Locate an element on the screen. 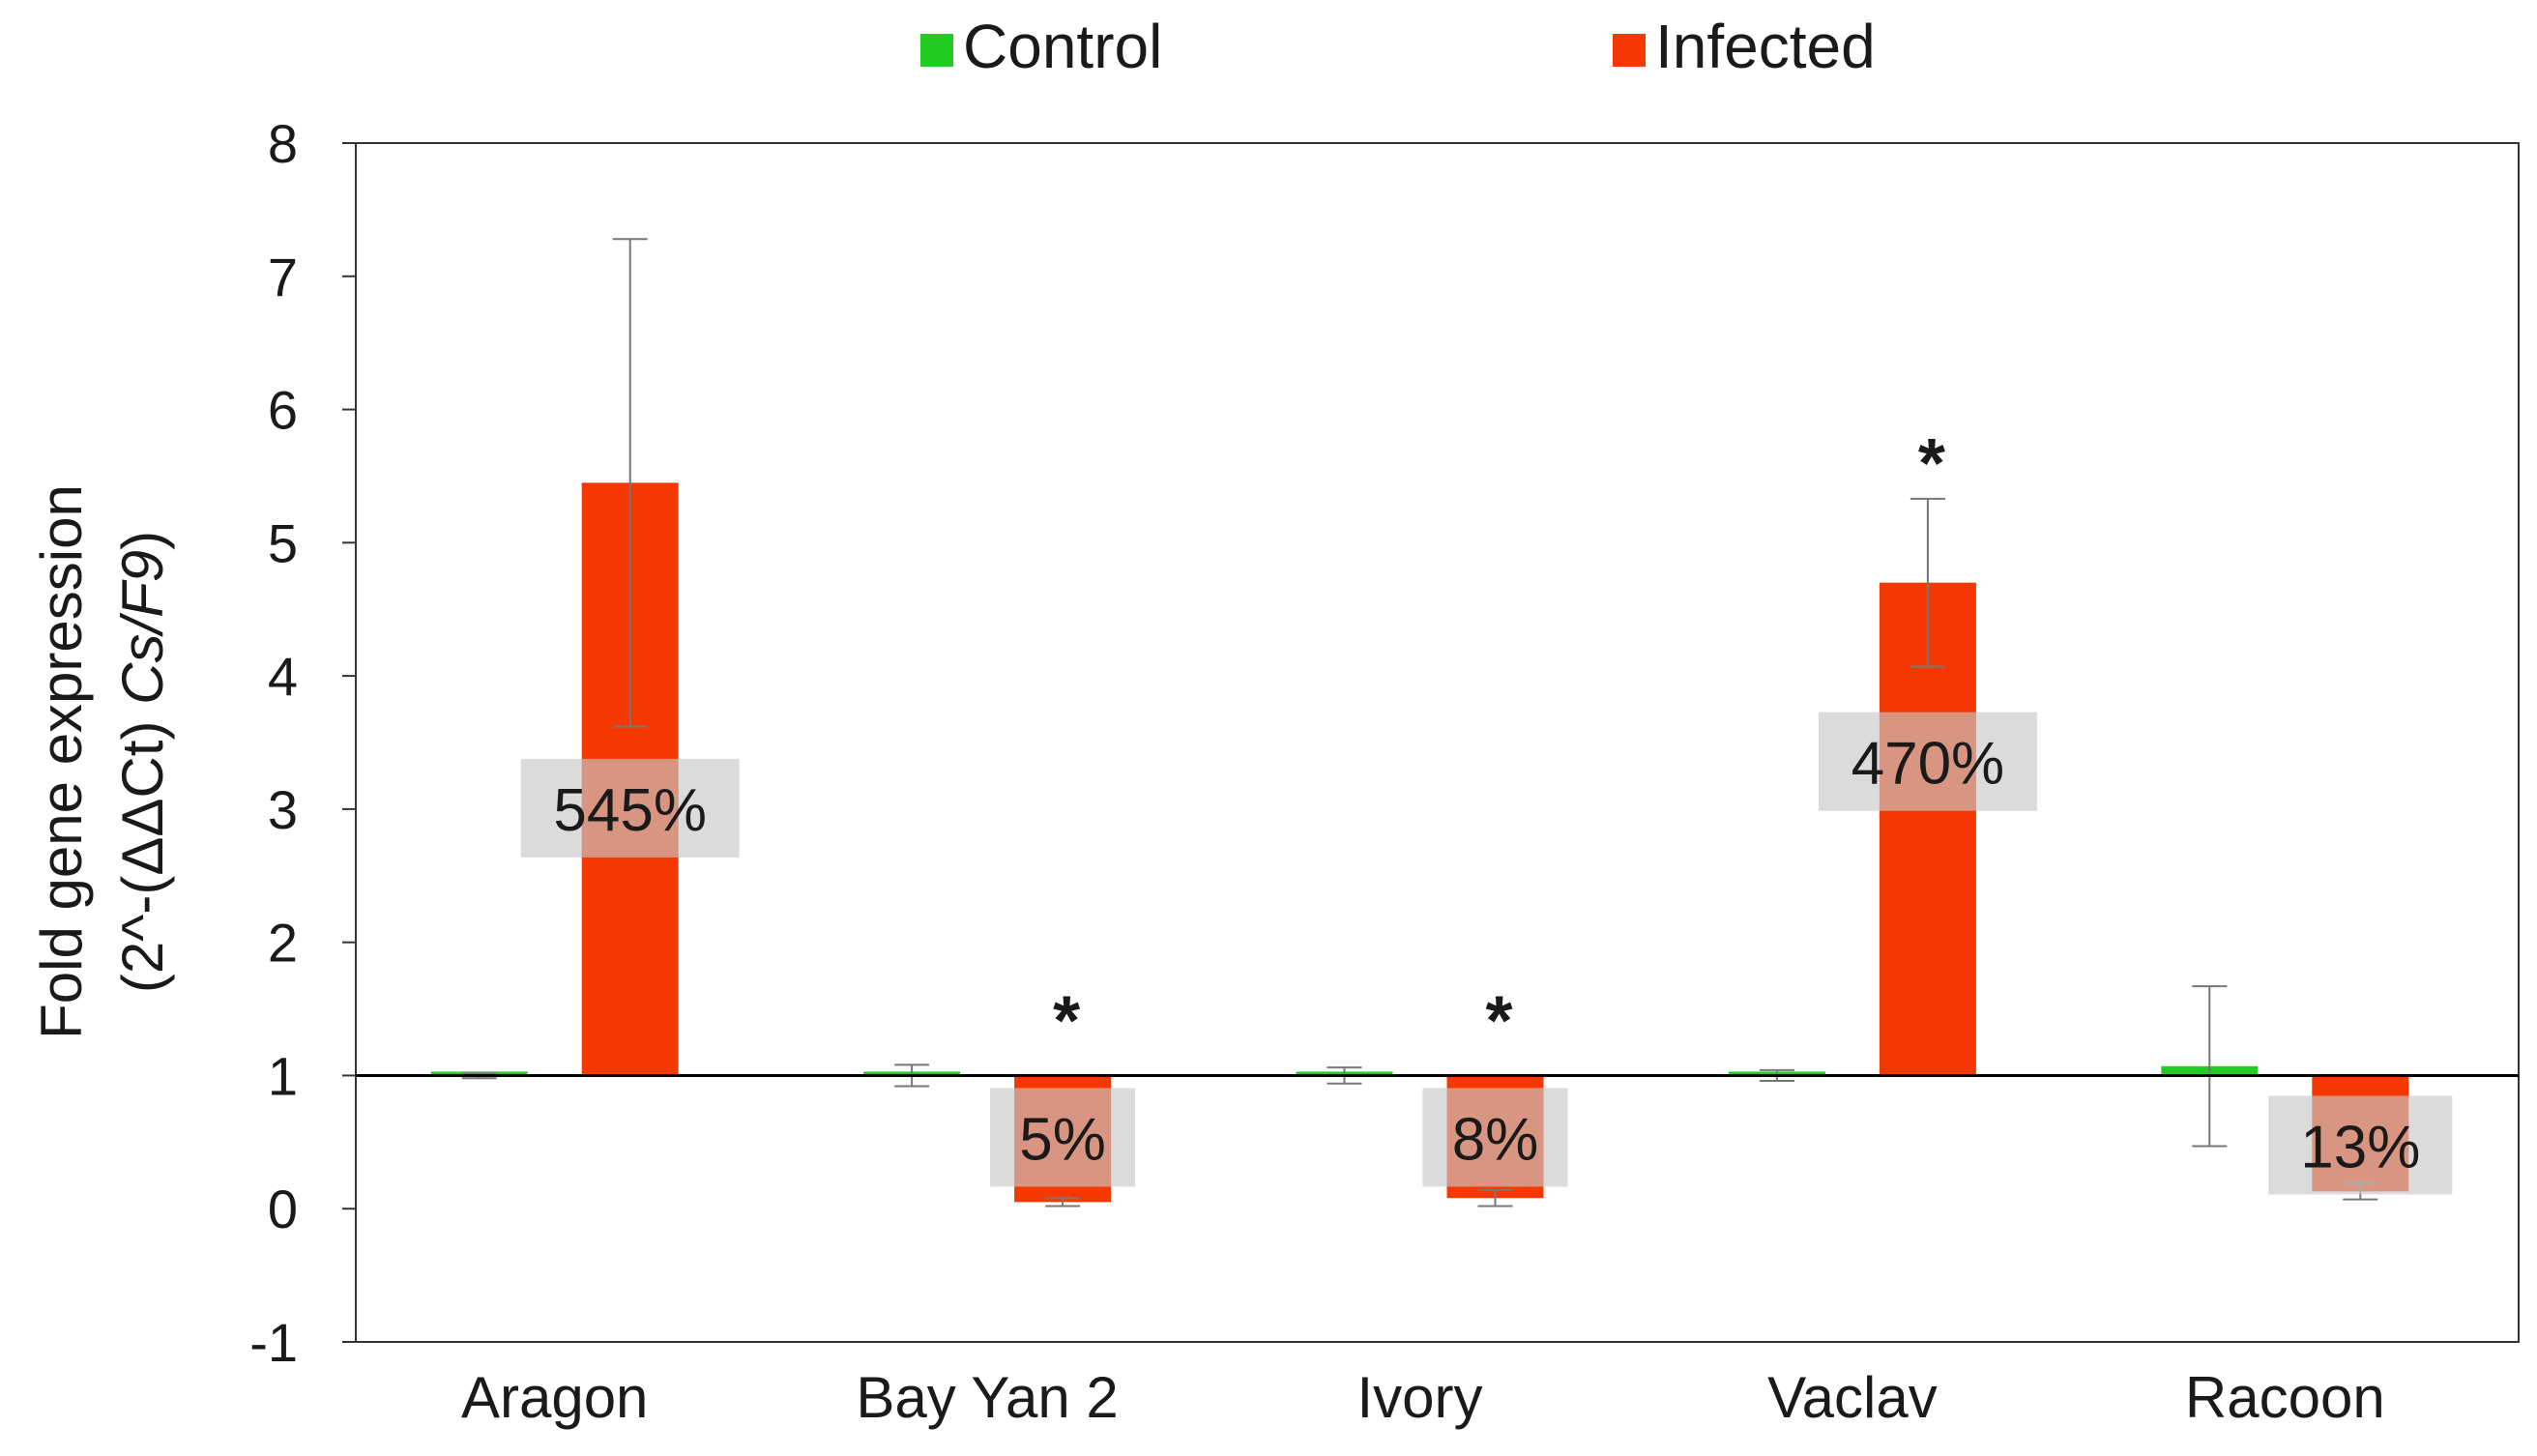 Image resolution: width=2537 pixels, height=1456 pixels. legend: Control Infected is located at coordinates (1398, 47).